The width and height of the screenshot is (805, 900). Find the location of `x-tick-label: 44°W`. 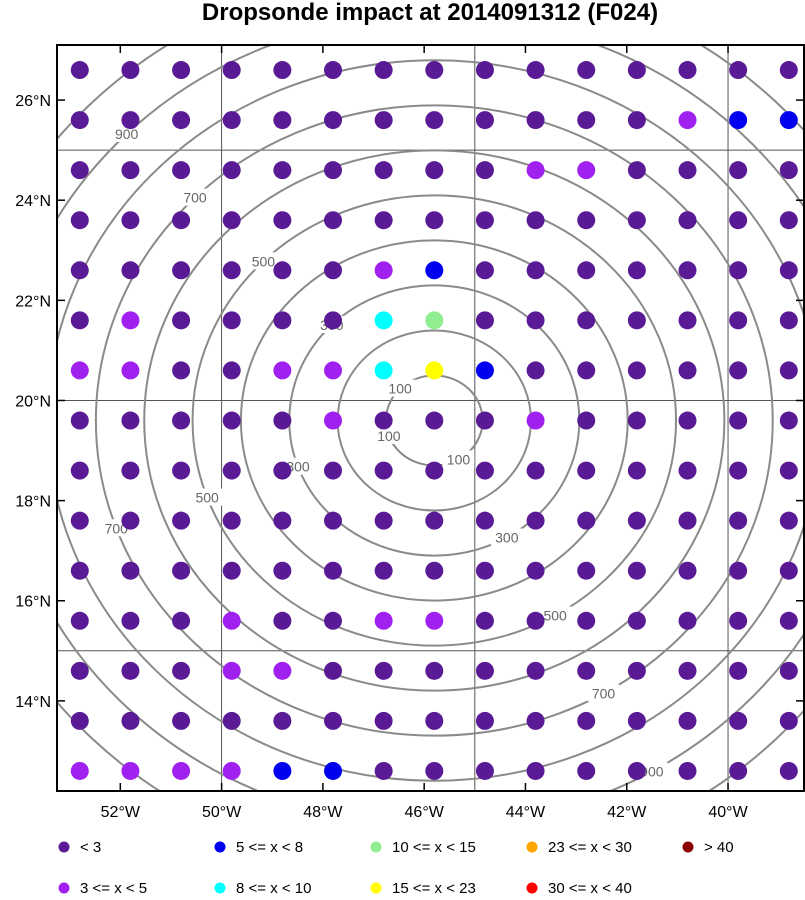

x-tick-label: 44°W is located at coordinates (526, 812).